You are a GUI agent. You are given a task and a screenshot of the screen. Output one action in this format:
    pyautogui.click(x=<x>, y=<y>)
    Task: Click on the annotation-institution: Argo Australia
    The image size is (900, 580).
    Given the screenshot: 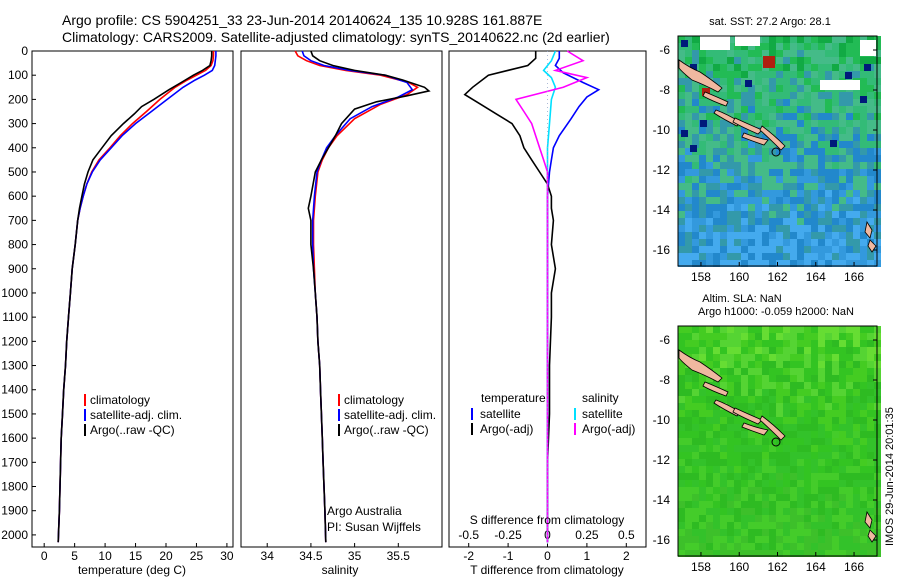 What is the action you would take?
    pyautogui.click(x=364, y=511)
    